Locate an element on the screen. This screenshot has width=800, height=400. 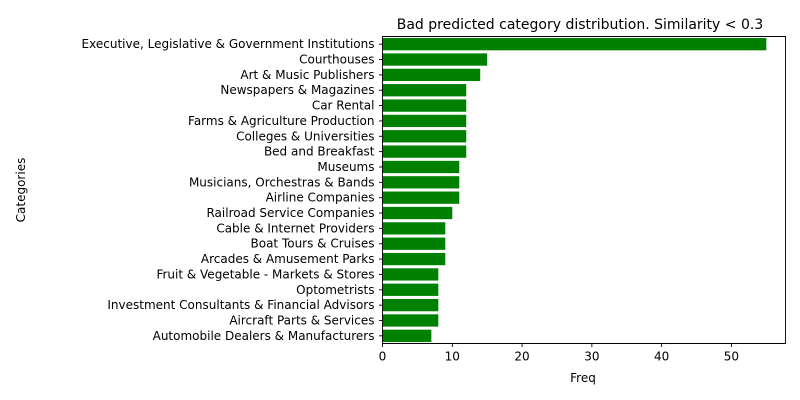
y-tick-label: Optometrists is located at coordinates (335, 290).